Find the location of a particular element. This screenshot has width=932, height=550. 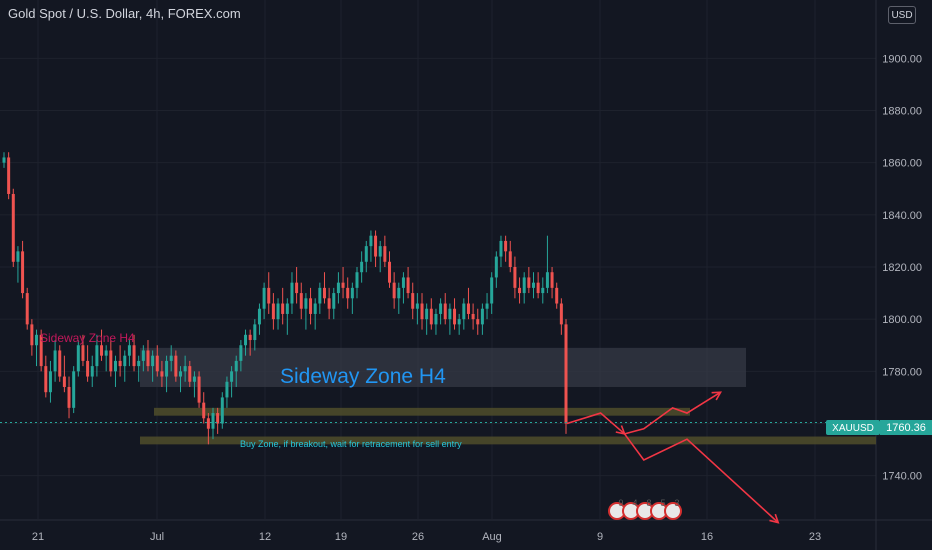

y-tick-label: 1800.00 is located at coordinates (902, 320).